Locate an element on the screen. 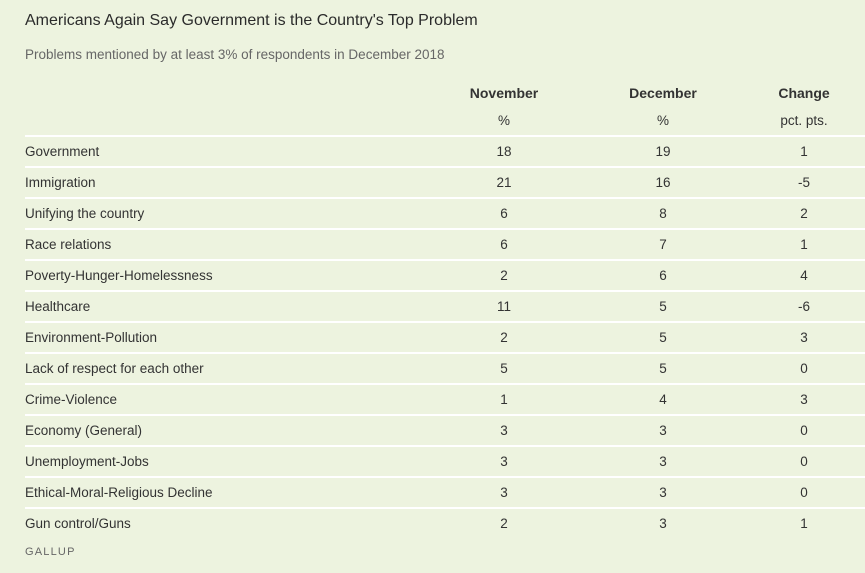 The height and width of the screenshot is (573, 865). problem-label: Healthcare is located at coordinates (225, 306).